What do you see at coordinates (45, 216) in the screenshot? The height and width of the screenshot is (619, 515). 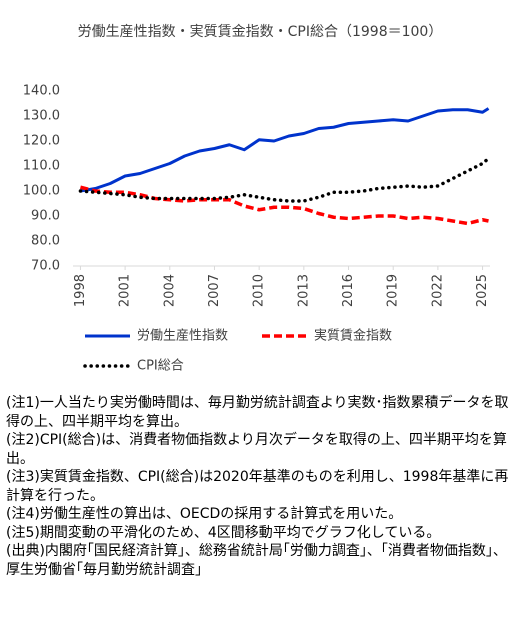 I see `y-tick-label: 90.0` at bounding box center [45, 216].